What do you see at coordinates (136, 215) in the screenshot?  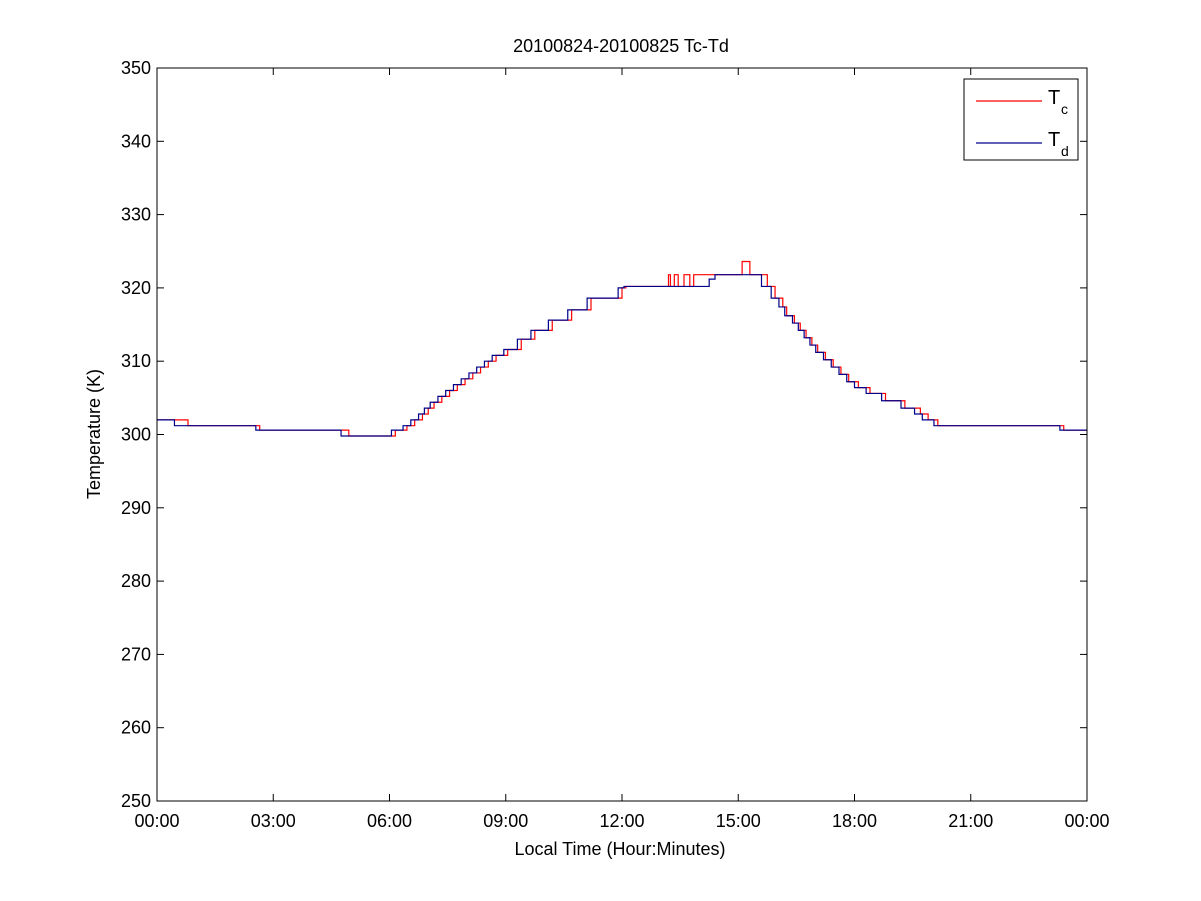 I see `y-tick-label: 330` at bounding box center [136, 215].